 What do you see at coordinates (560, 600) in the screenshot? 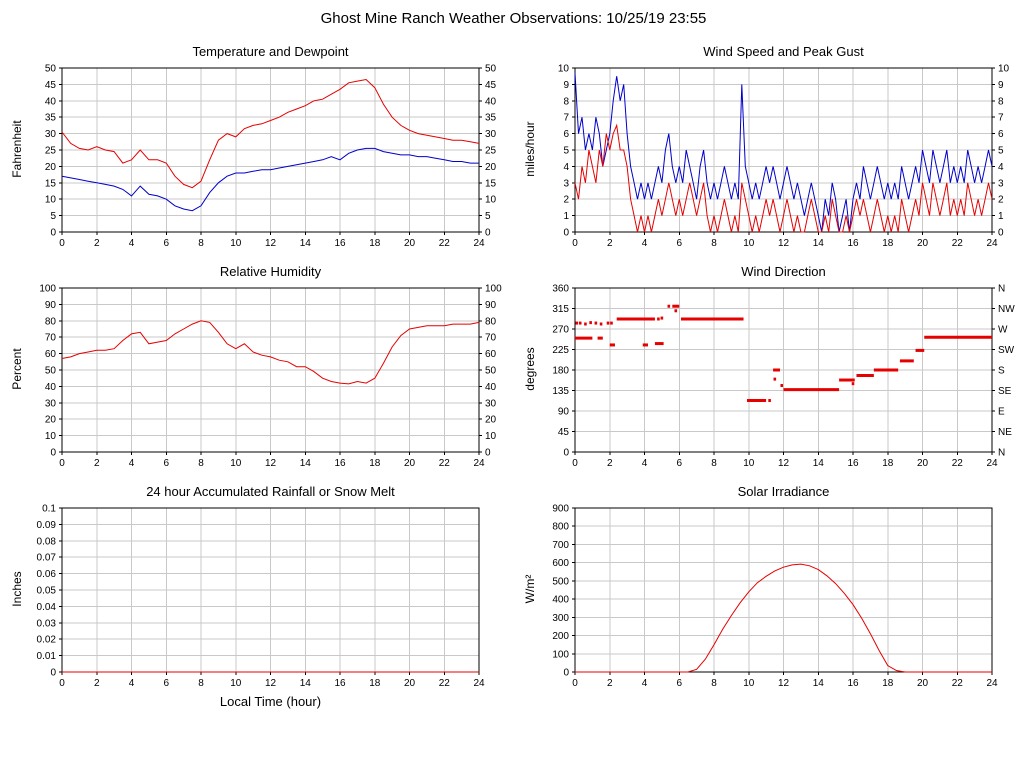
I see `svg-text: 400` at bounding box center [560, 600].